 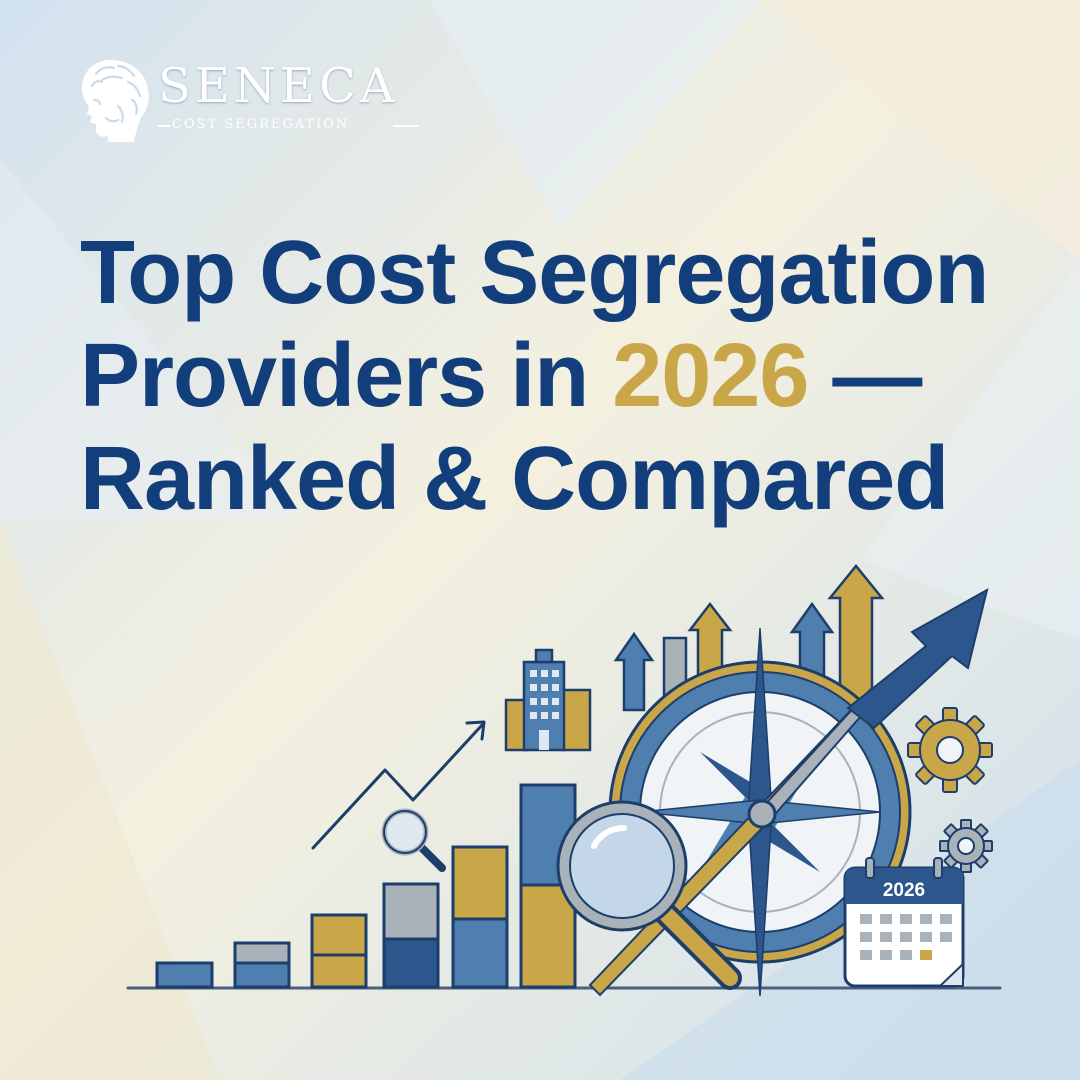 What do you see at coordinates (164, 126) in the screenshot?
I see `tagline-rule-left` at bounding box center [164, 126].